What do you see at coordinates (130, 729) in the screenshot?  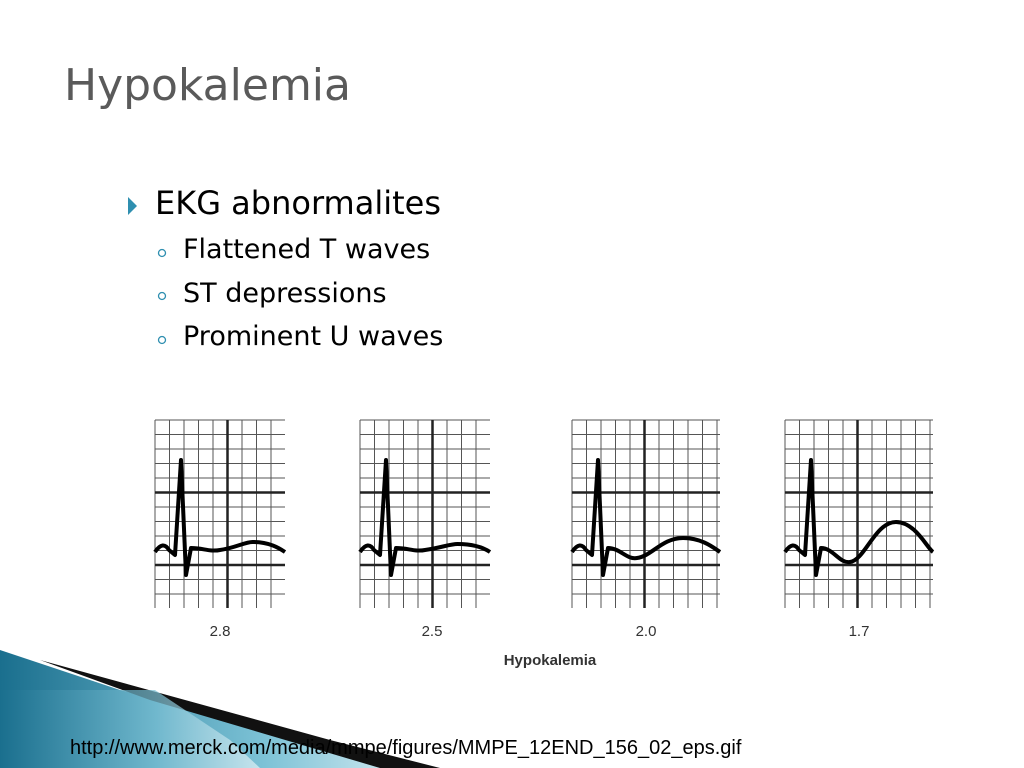 I see `decor-wave` at bounding box center [130, 729].